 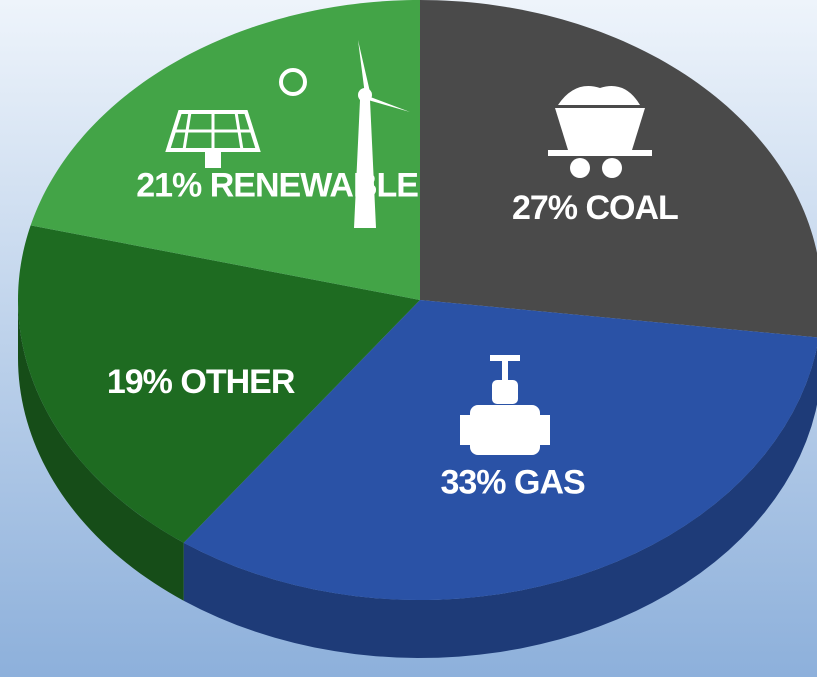 I want to click on valve-icon, so click(x=505, y=405).